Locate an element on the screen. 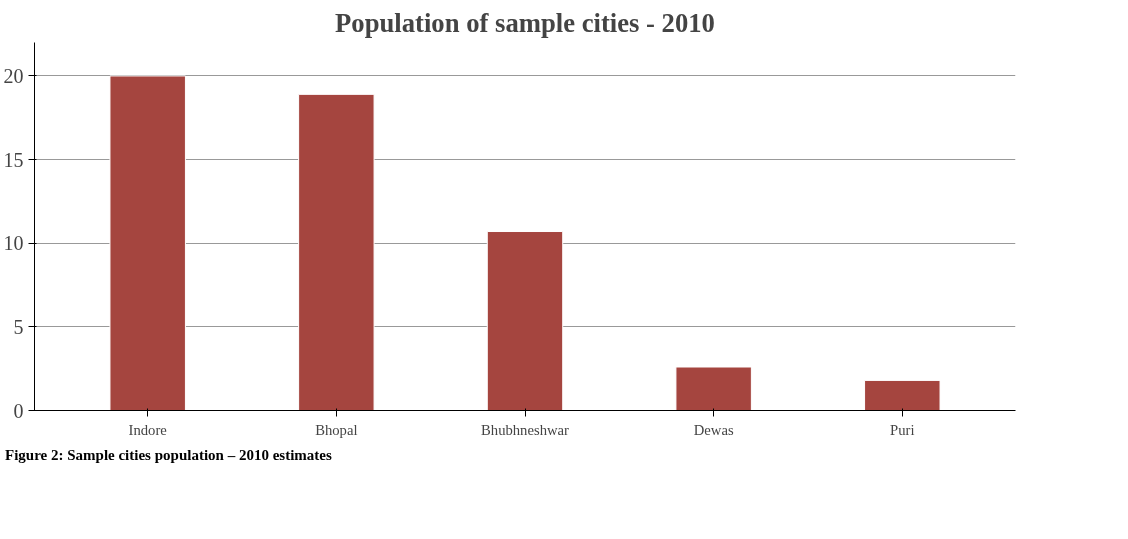 The width and height of the screenshot is (1128, 539). y-tick-label: 10 is located at coordinates (13, 243).